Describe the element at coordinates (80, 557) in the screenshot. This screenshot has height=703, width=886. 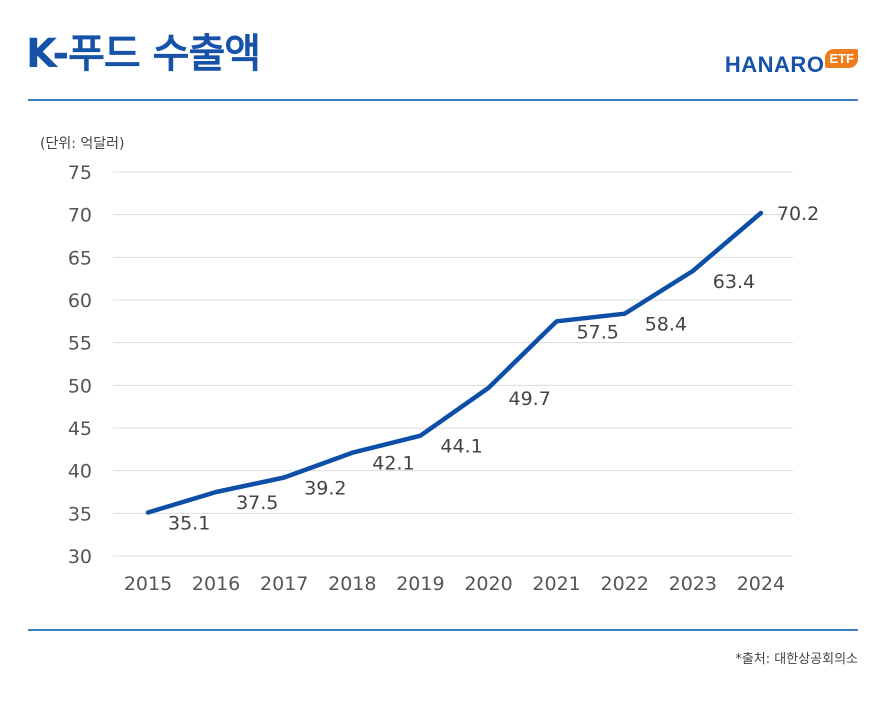
I see `y-tick-label: 30` at that location.